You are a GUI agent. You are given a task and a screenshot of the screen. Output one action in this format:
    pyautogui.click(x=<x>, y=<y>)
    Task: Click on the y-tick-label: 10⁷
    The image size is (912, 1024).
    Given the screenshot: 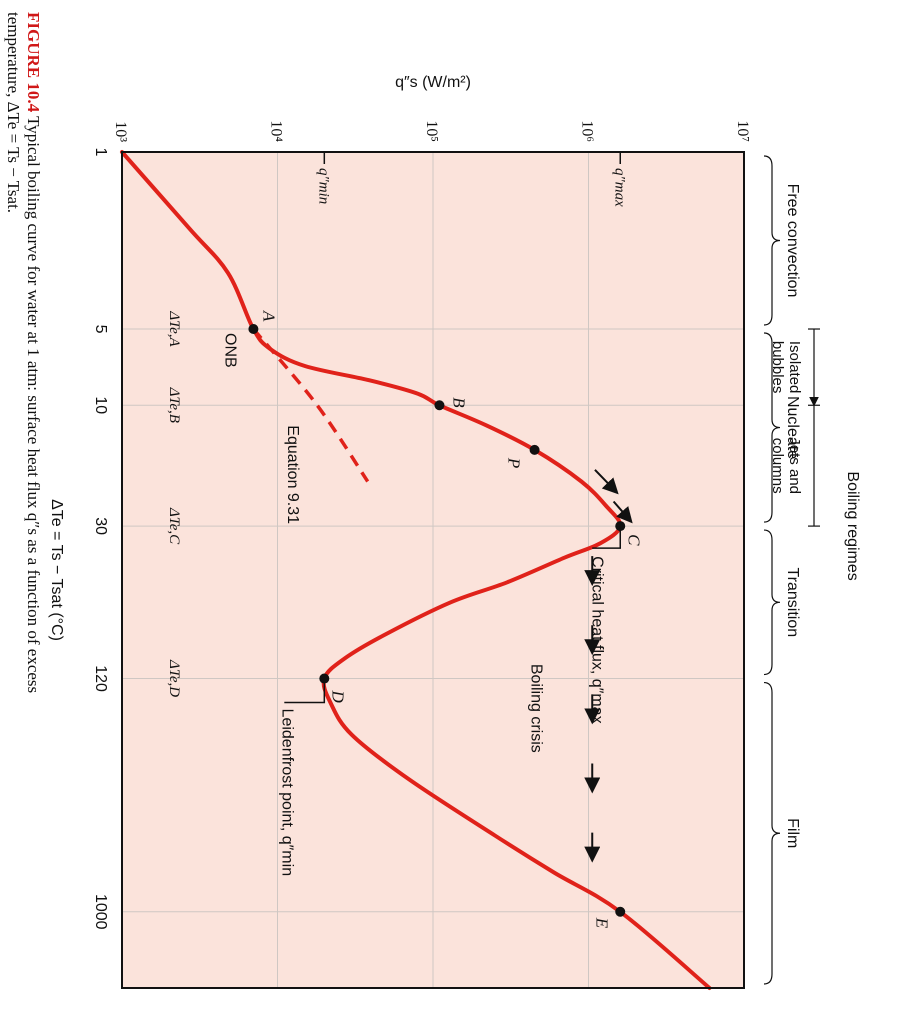 What is the action you would take?
    pyautogui.click(x=742, y=131)
    